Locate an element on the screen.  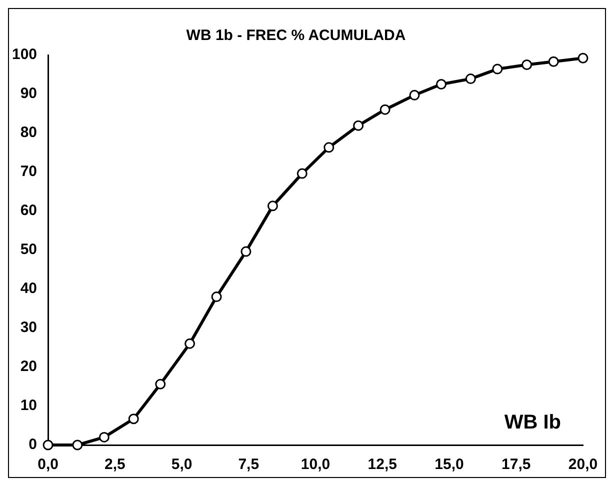
x-tick-label: 12,5 is located at coordinates (382, 465).